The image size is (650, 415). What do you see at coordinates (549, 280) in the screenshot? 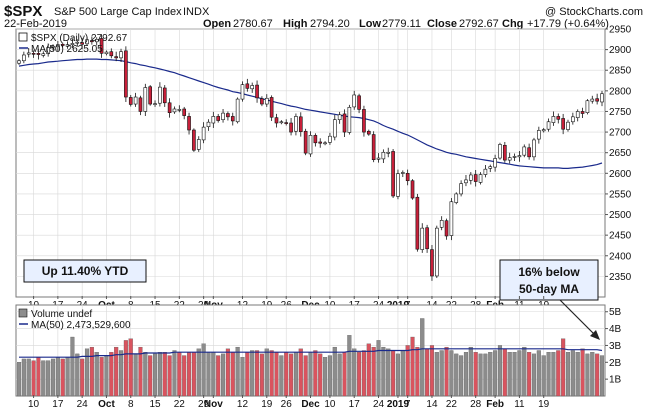
I see `ma-annotation: 16% below 50-day MA` at bounding box center [549, 280].